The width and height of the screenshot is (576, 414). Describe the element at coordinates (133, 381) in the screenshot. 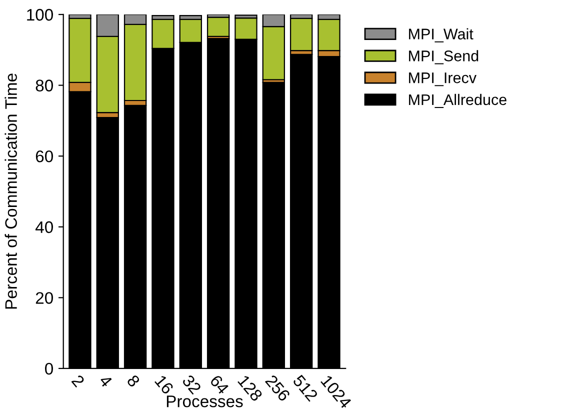

I see `x-tick-label: 8` at that location.